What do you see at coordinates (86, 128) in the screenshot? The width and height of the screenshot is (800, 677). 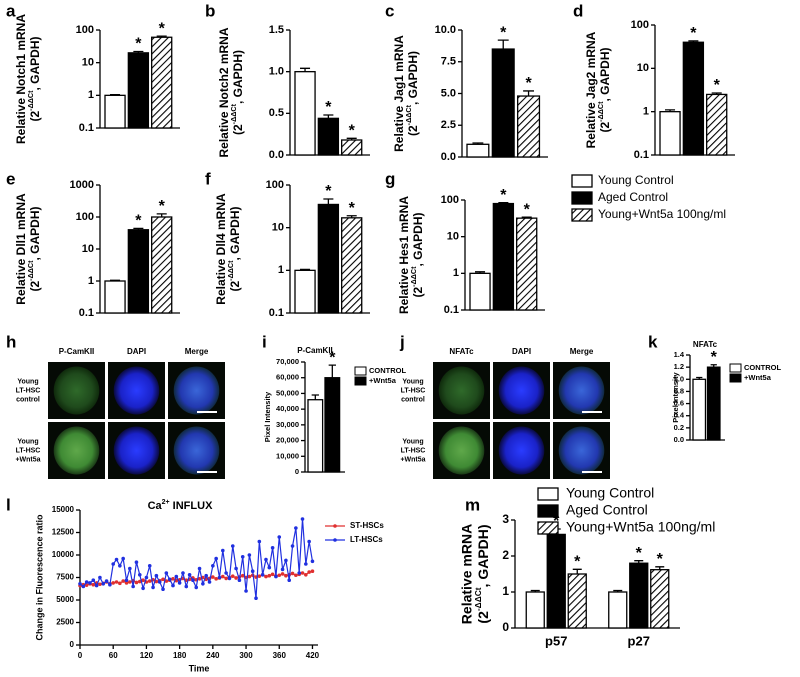 I see `y-tick-label: 0.1` at bounding box center [86, 128].